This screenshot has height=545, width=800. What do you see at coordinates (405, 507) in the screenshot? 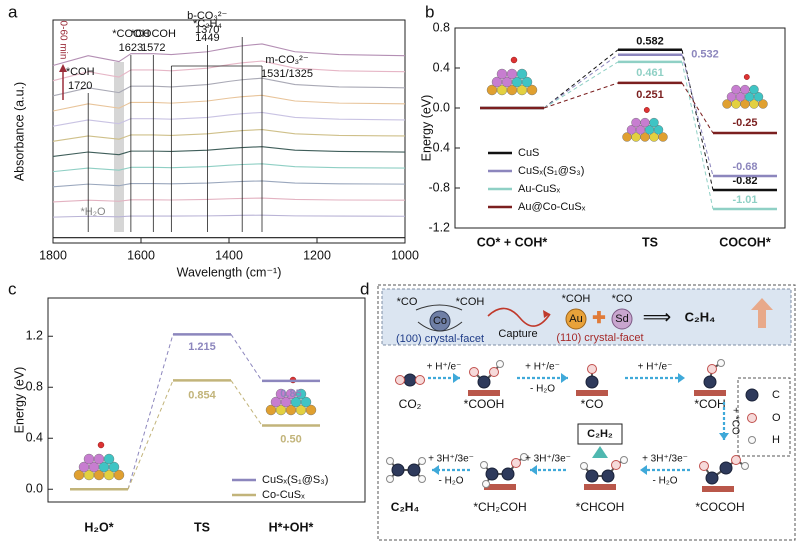
I see `intermediate: C₂H₄` at bounding box center [405, 507].